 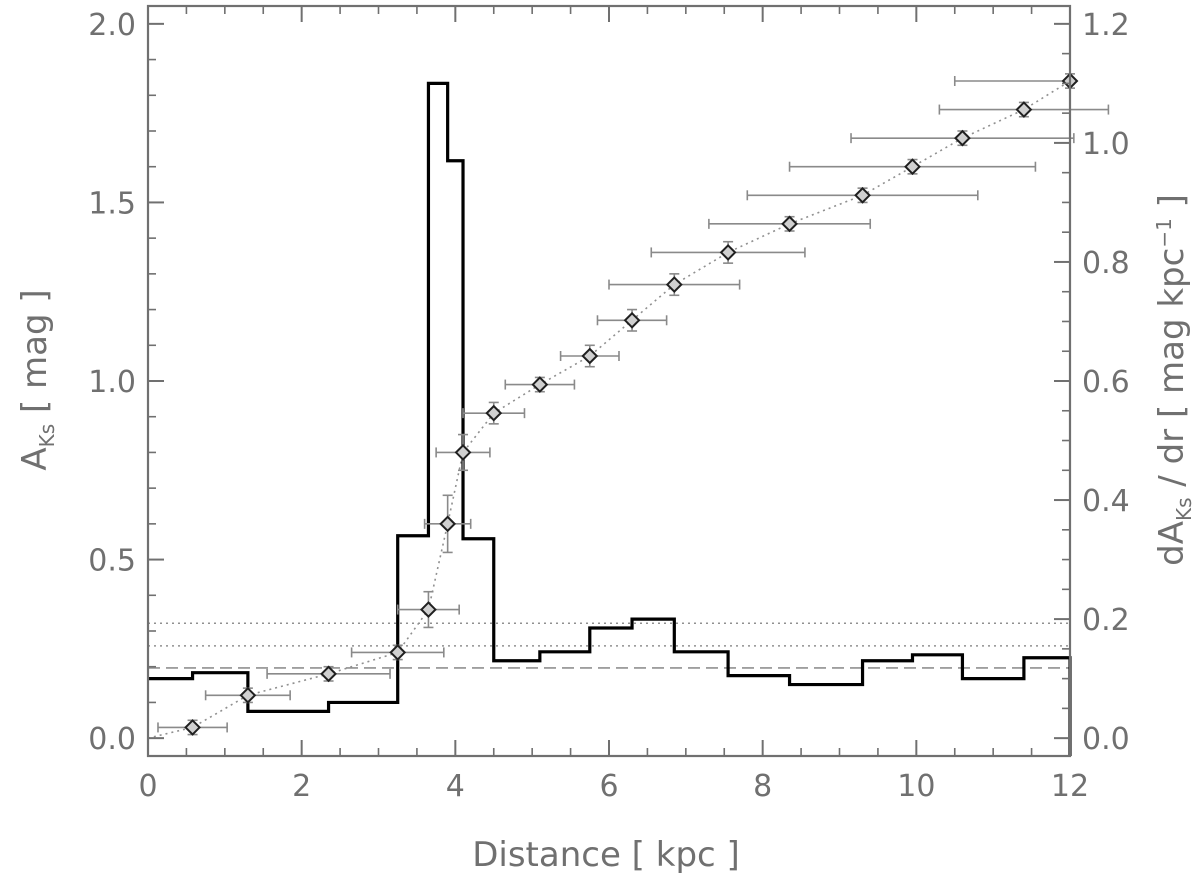 I want to click on y-right-title-middle: / dr [ mag kpc, so click(x=1172, y=373).